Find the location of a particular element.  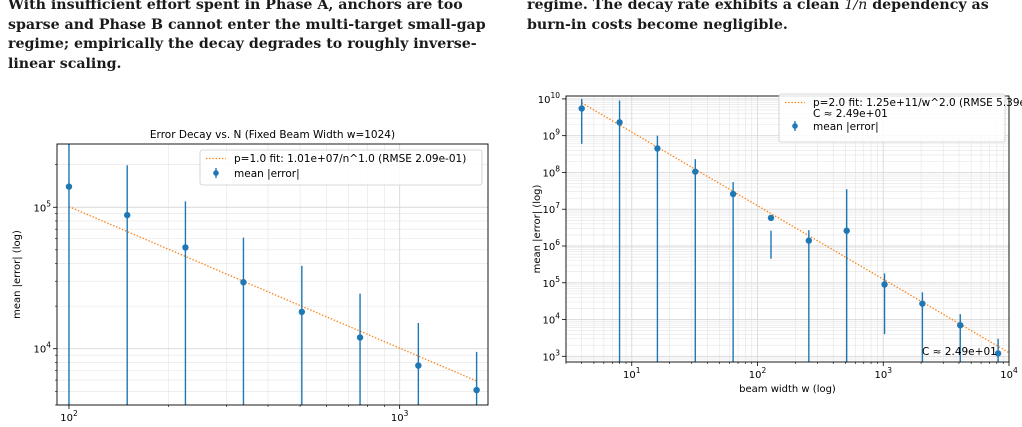

x-tick-label: 10¹ is located at coordinates (632, 373).